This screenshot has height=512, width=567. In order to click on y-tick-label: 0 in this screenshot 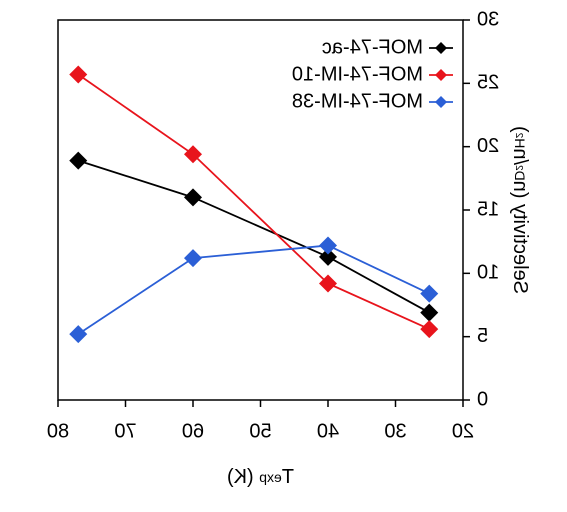, I will do `click(482, 399)`.